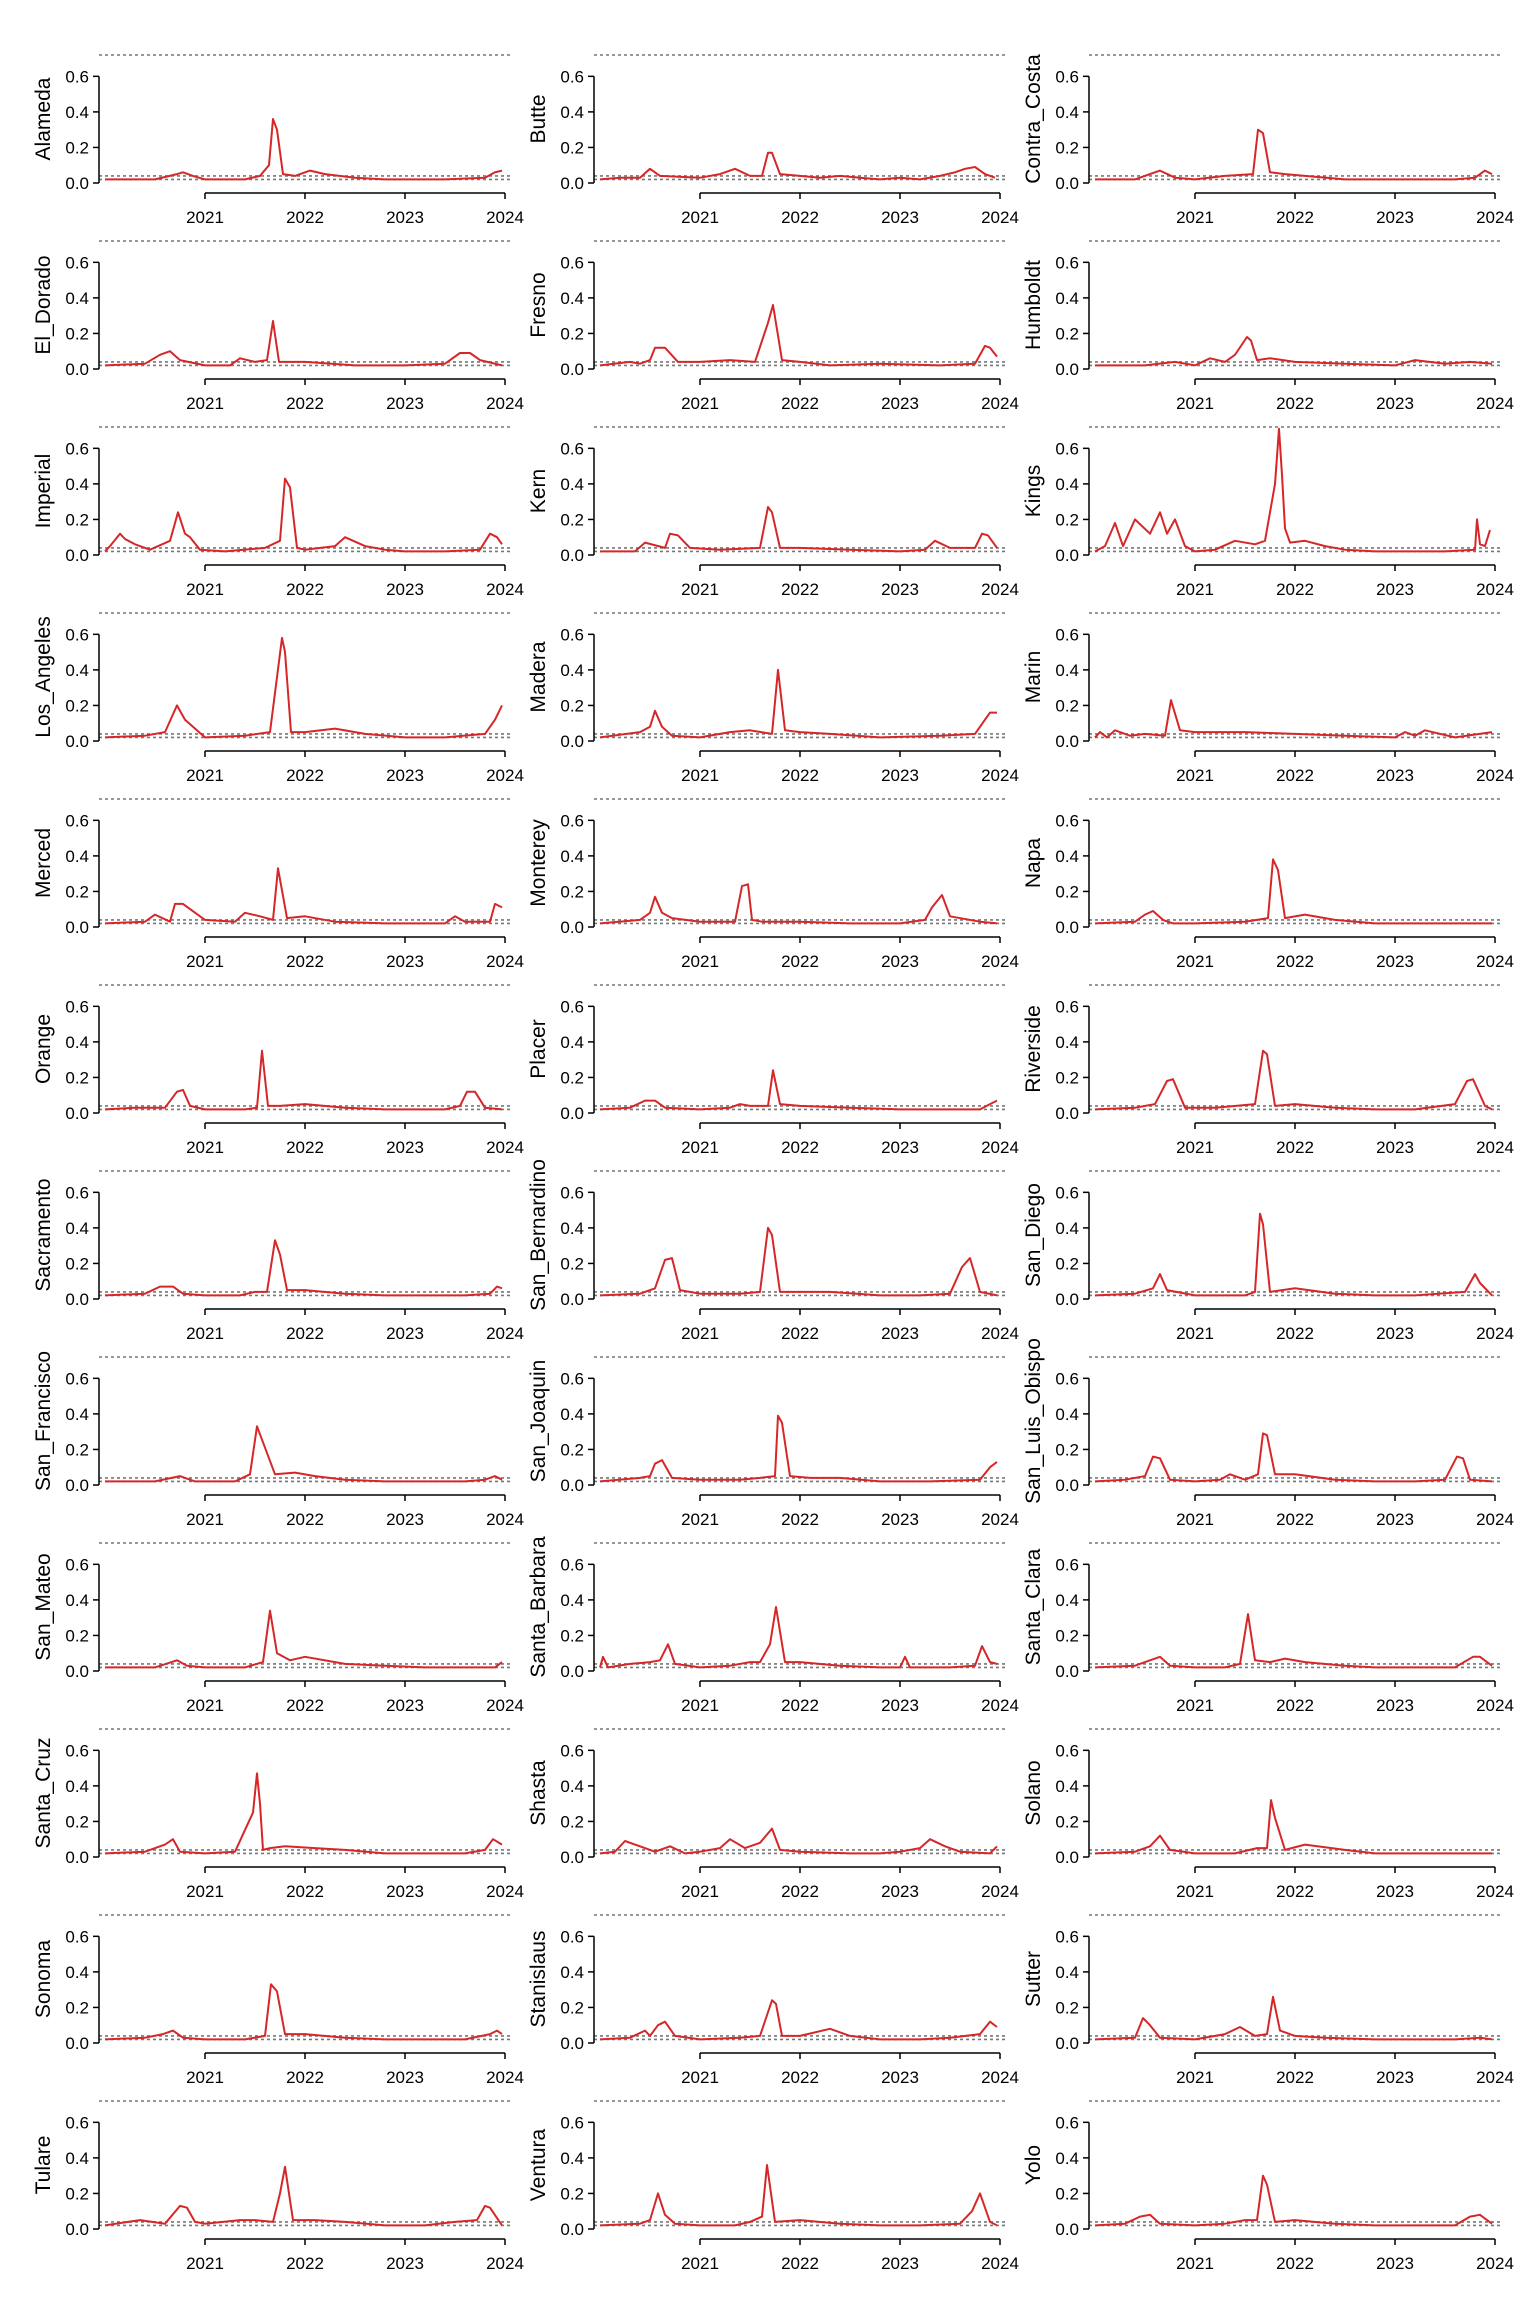 This screenshot has height=2304, width=1536. I want to click on panel-los-angeles: Los_Angeles 0.0 0.2 0.4 0.6 2021 2022 2023 2024, so click(278, 698).